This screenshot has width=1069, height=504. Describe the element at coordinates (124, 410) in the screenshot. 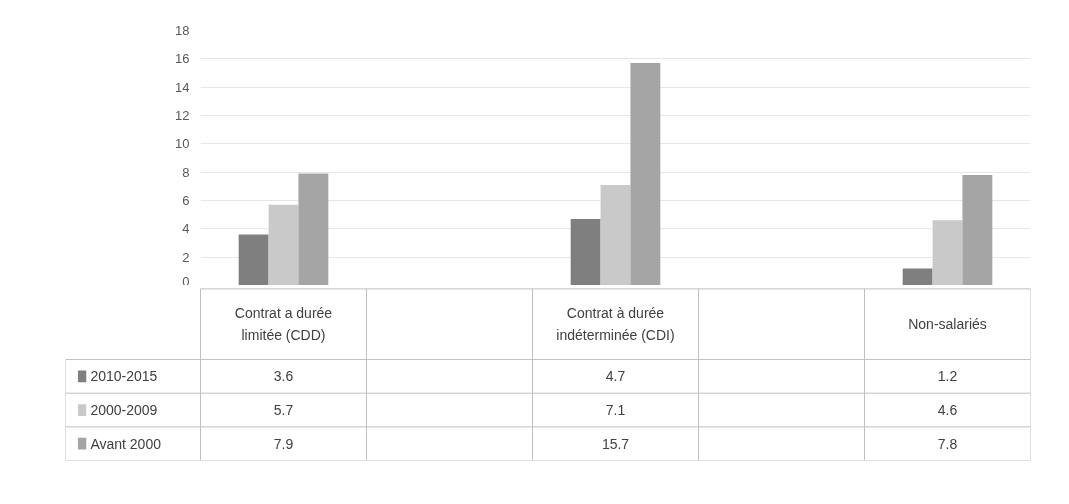

I see `legend-label: 2000-2009` at that location.